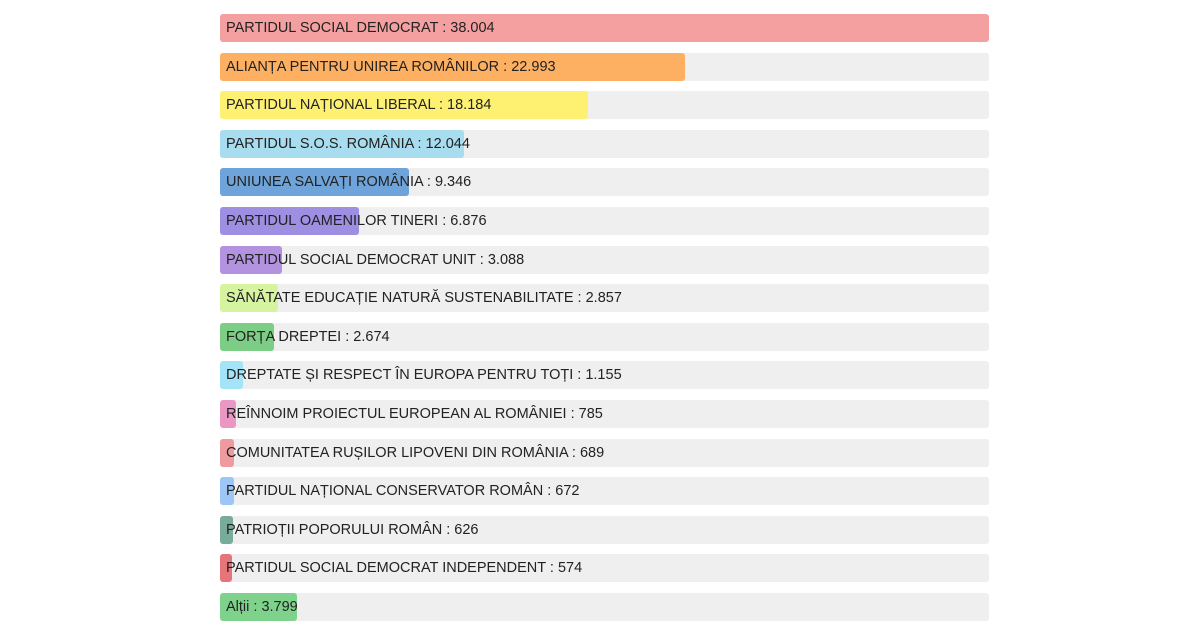 Image resolution: width=1201 pixels, height=635 pixels. Describe the element at coordinates (262, 607) in the screenshot. I see `bar-label: Alții : 3.799` at that location.